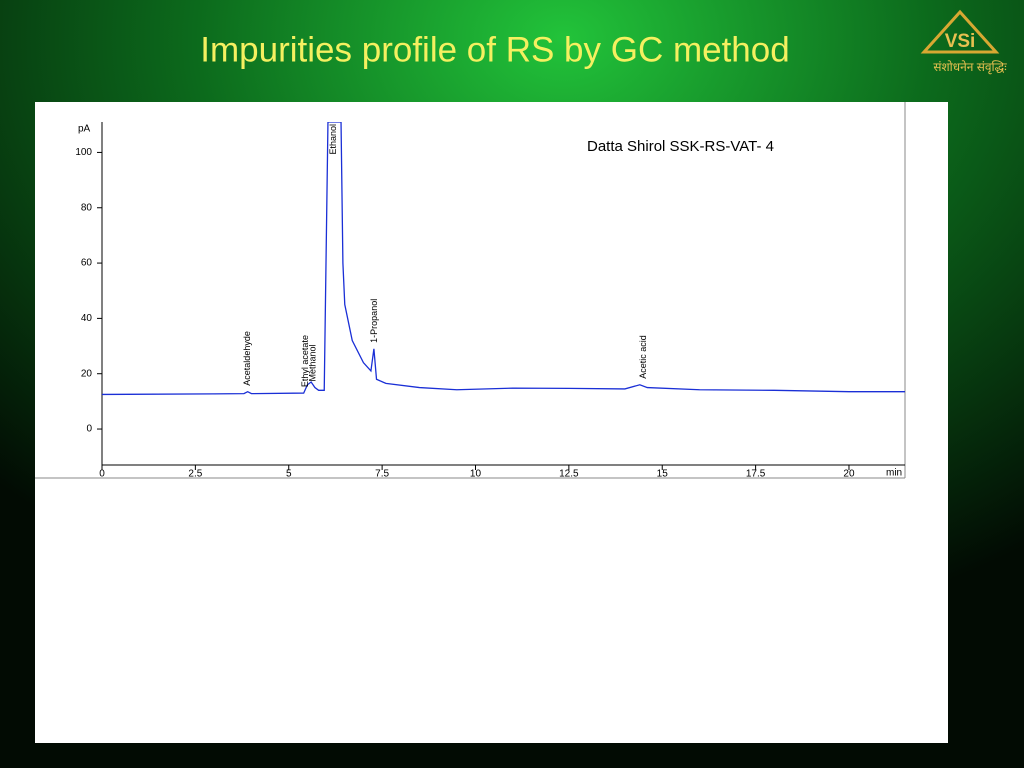  I want to click on peak-label: Ethyl acetate, so click(305, 361).